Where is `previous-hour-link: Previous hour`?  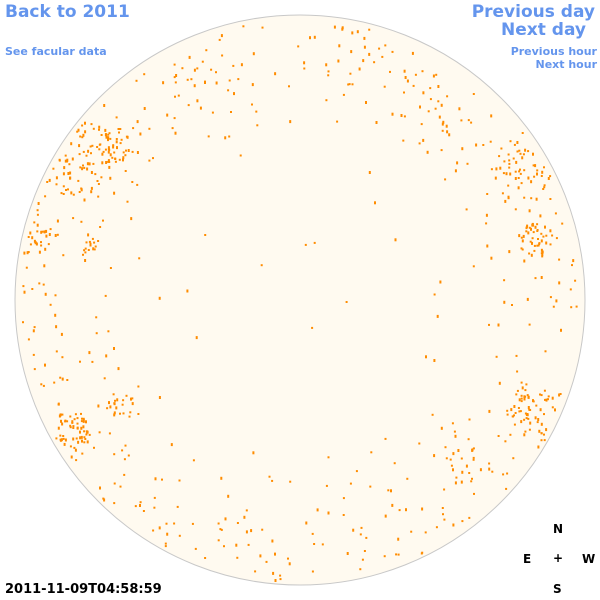 previous-hour-link: Previous hour is located at coordinates (553, 51).